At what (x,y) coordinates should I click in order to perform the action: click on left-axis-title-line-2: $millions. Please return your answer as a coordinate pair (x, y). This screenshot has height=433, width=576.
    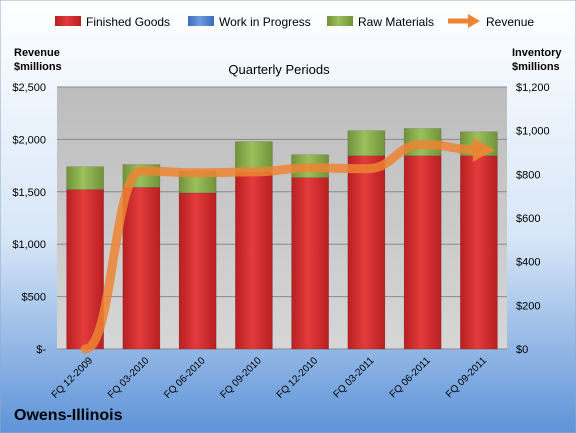
    Looking at the image, I should click on (38, 67).